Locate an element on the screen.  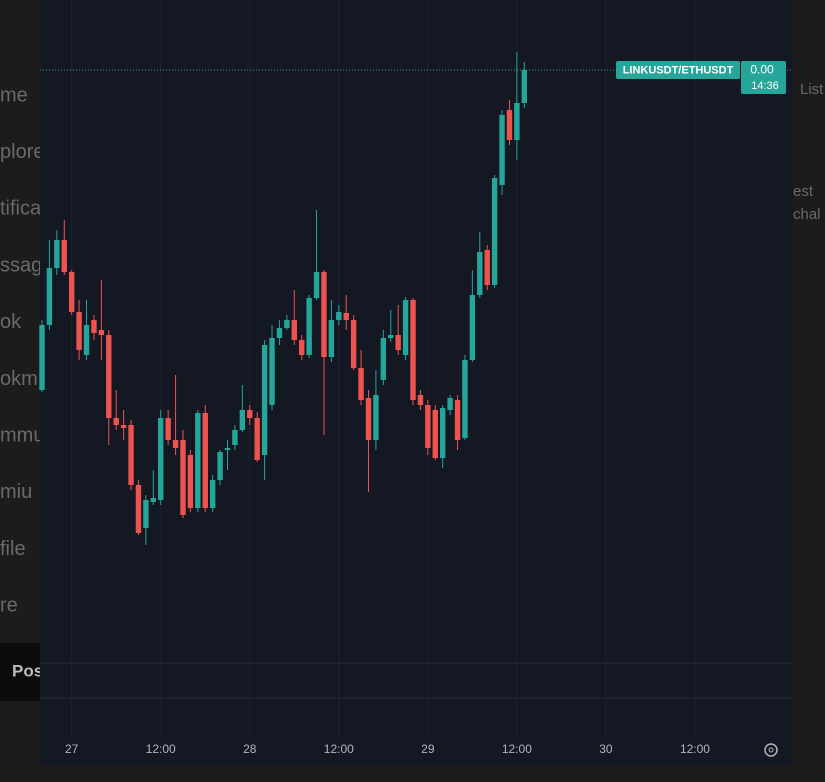
symbol-label: LINKUSDT/ETHUSDT is located at coordinates (678, 70).